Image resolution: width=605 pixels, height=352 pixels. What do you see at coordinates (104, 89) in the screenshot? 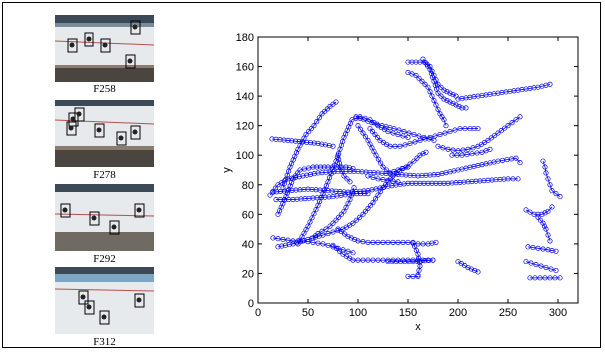
I see `frame-label: F258` at bounding box center [104, 89].